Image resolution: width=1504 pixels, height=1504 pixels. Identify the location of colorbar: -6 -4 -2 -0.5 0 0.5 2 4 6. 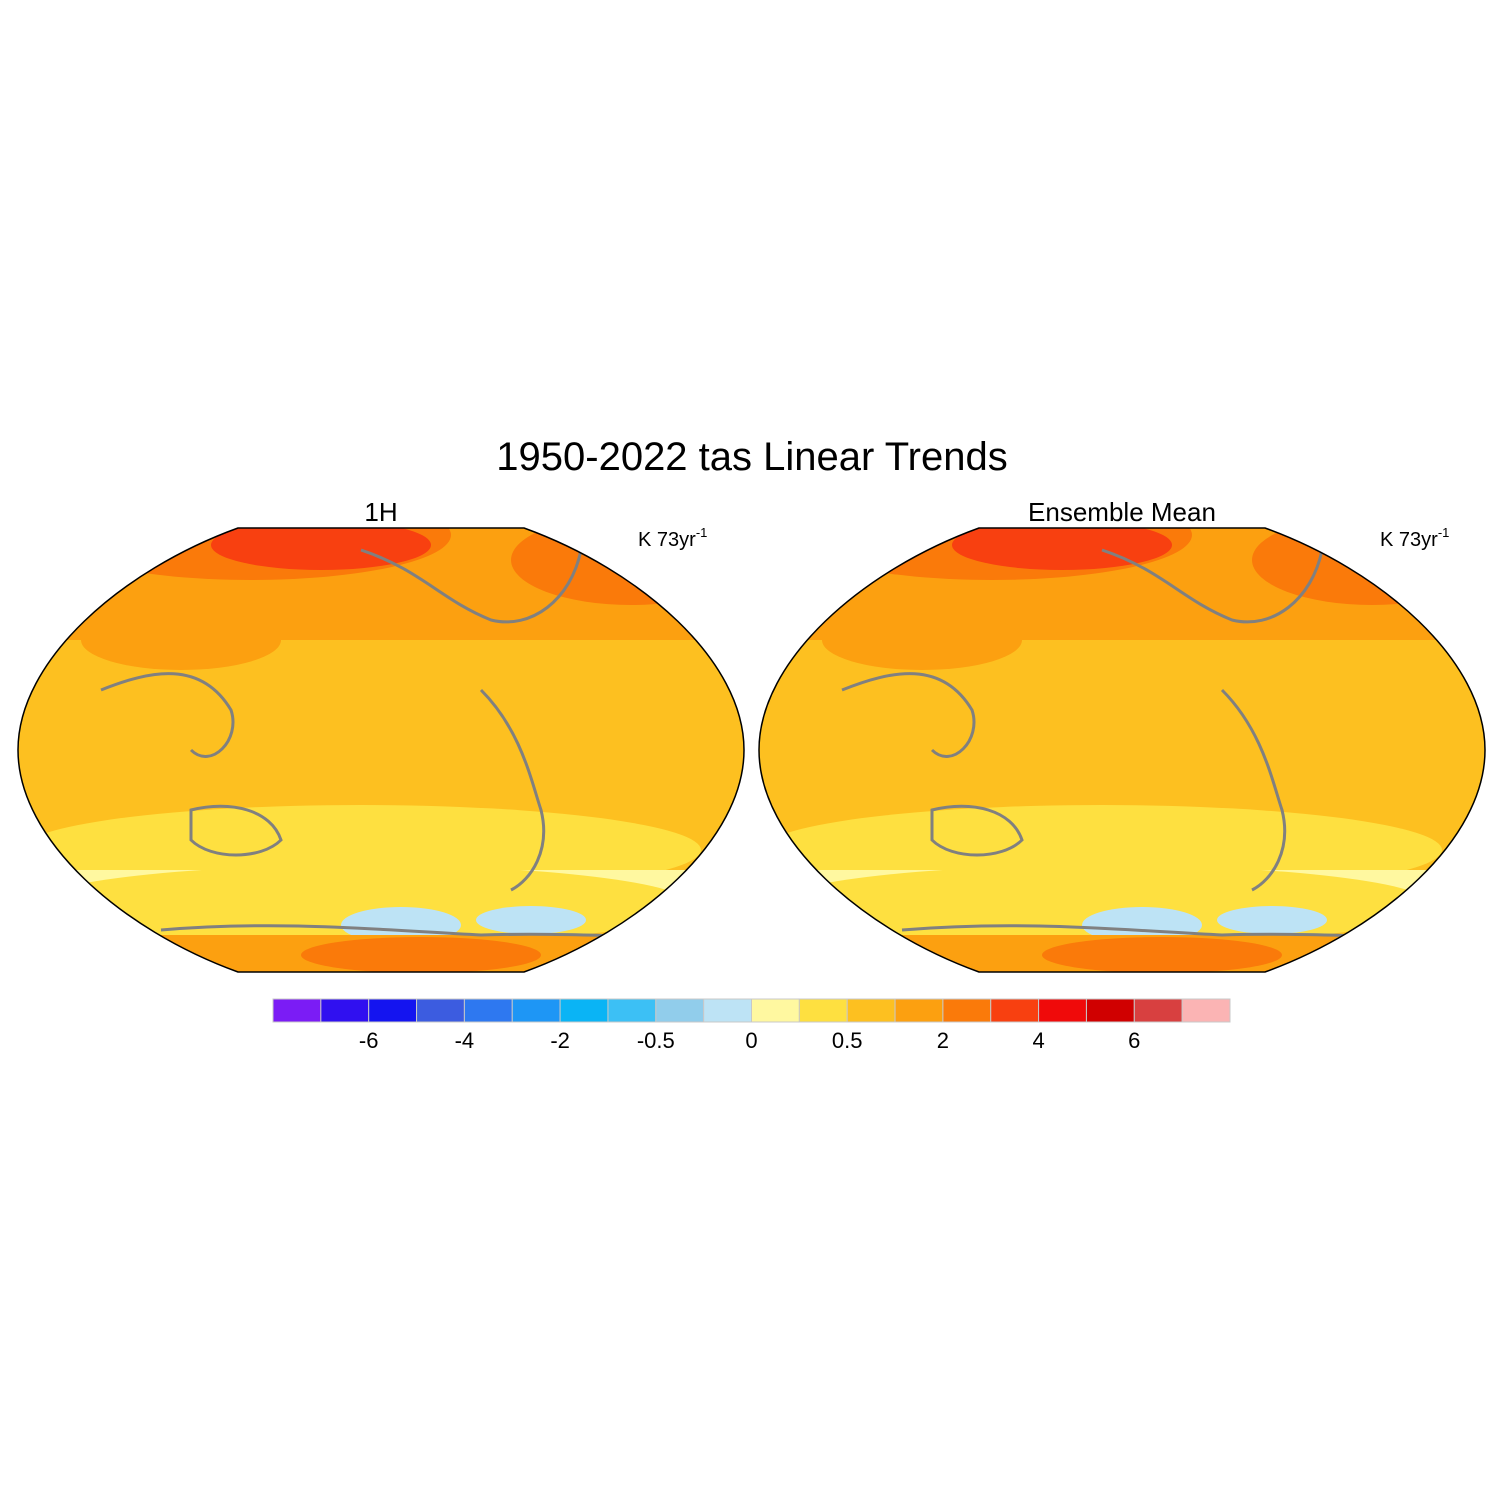
(751, 1025).